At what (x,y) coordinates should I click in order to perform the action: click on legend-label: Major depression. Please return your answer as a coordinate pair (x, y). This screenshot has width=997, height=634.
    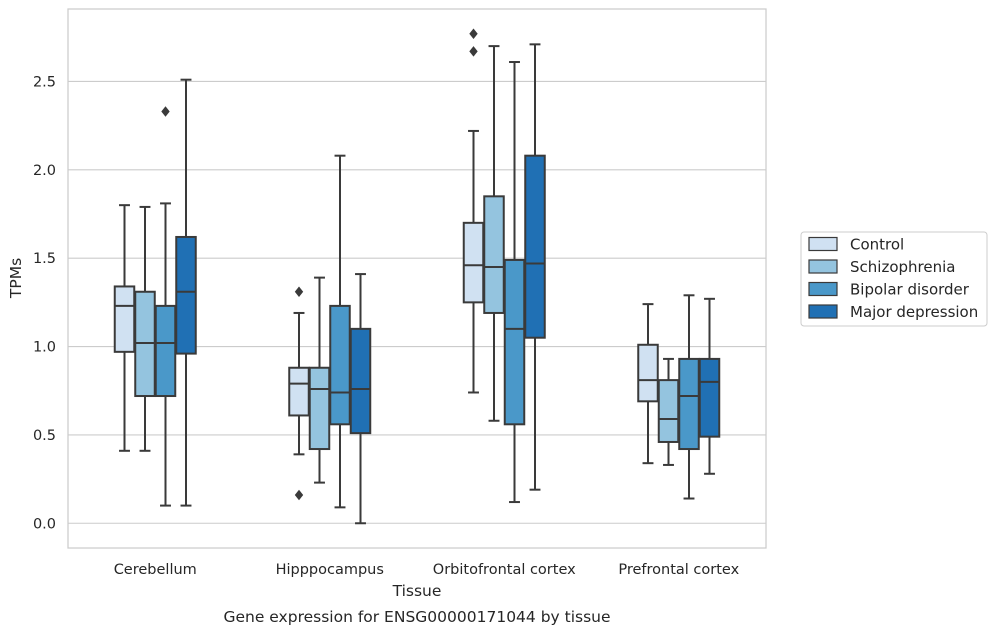
    Looking at the image, I should click on (914, 312).